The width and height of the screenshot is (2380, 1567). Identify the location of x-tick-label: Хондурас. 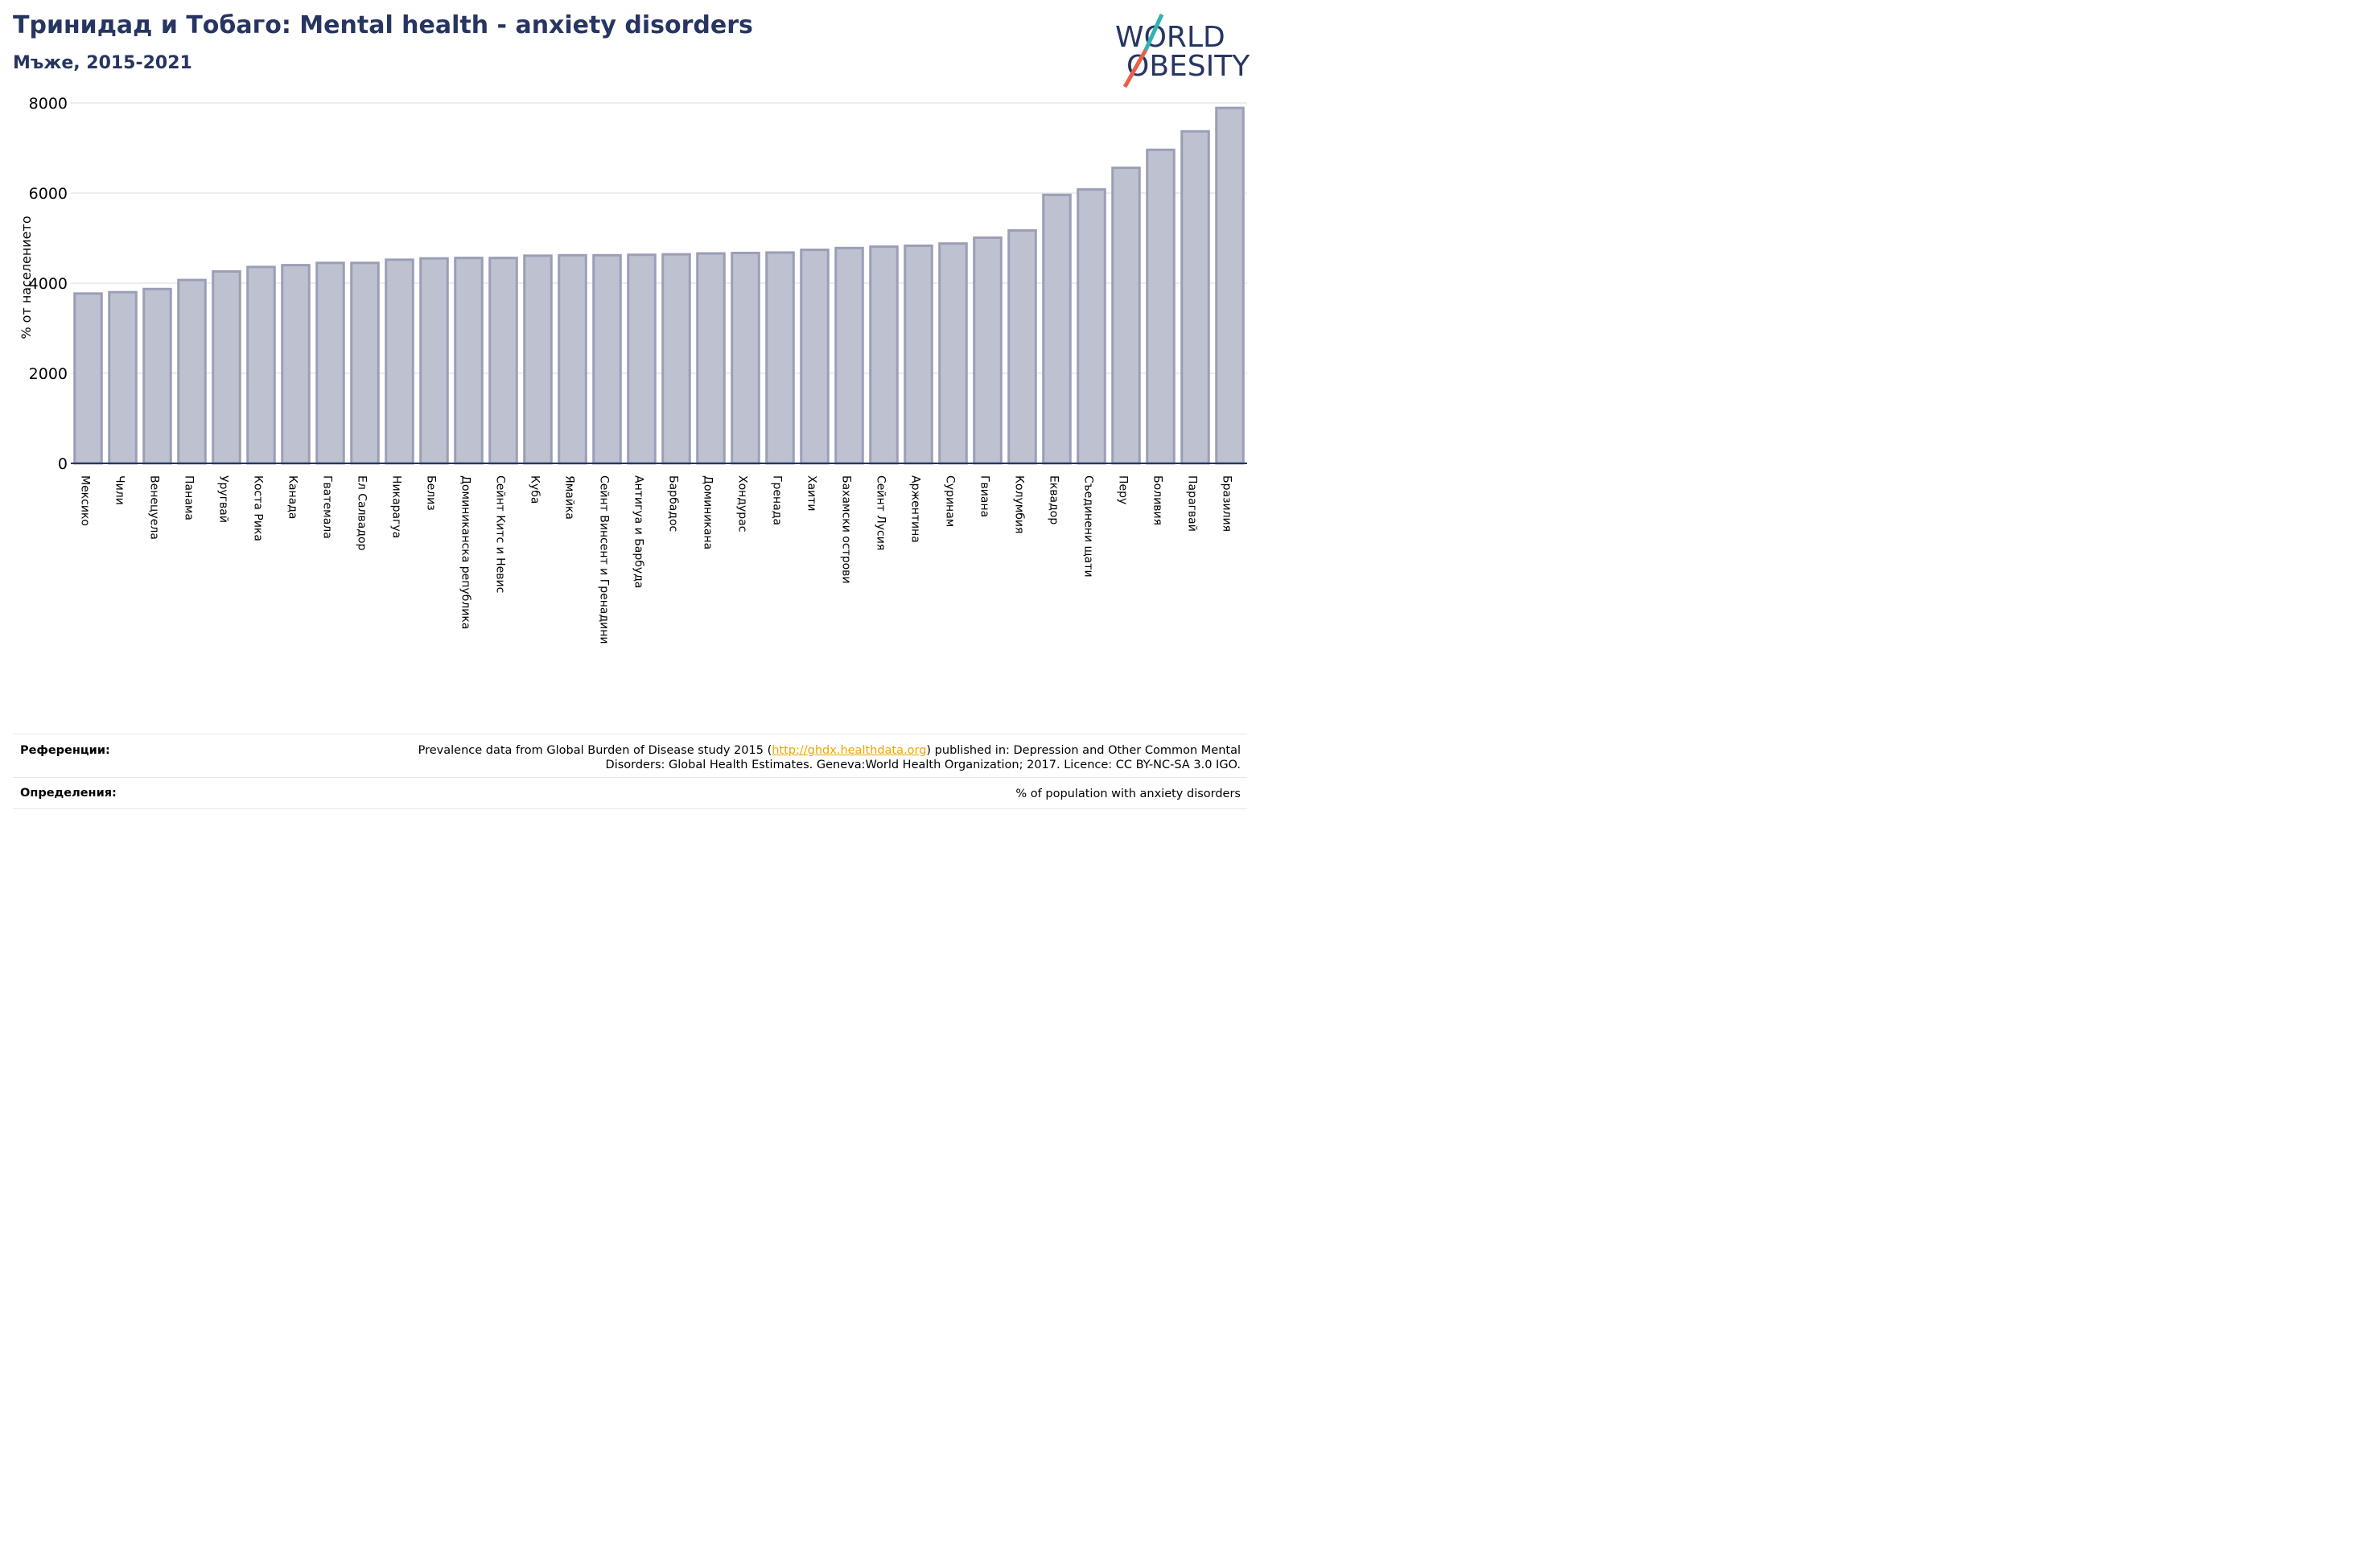
(742, 504).